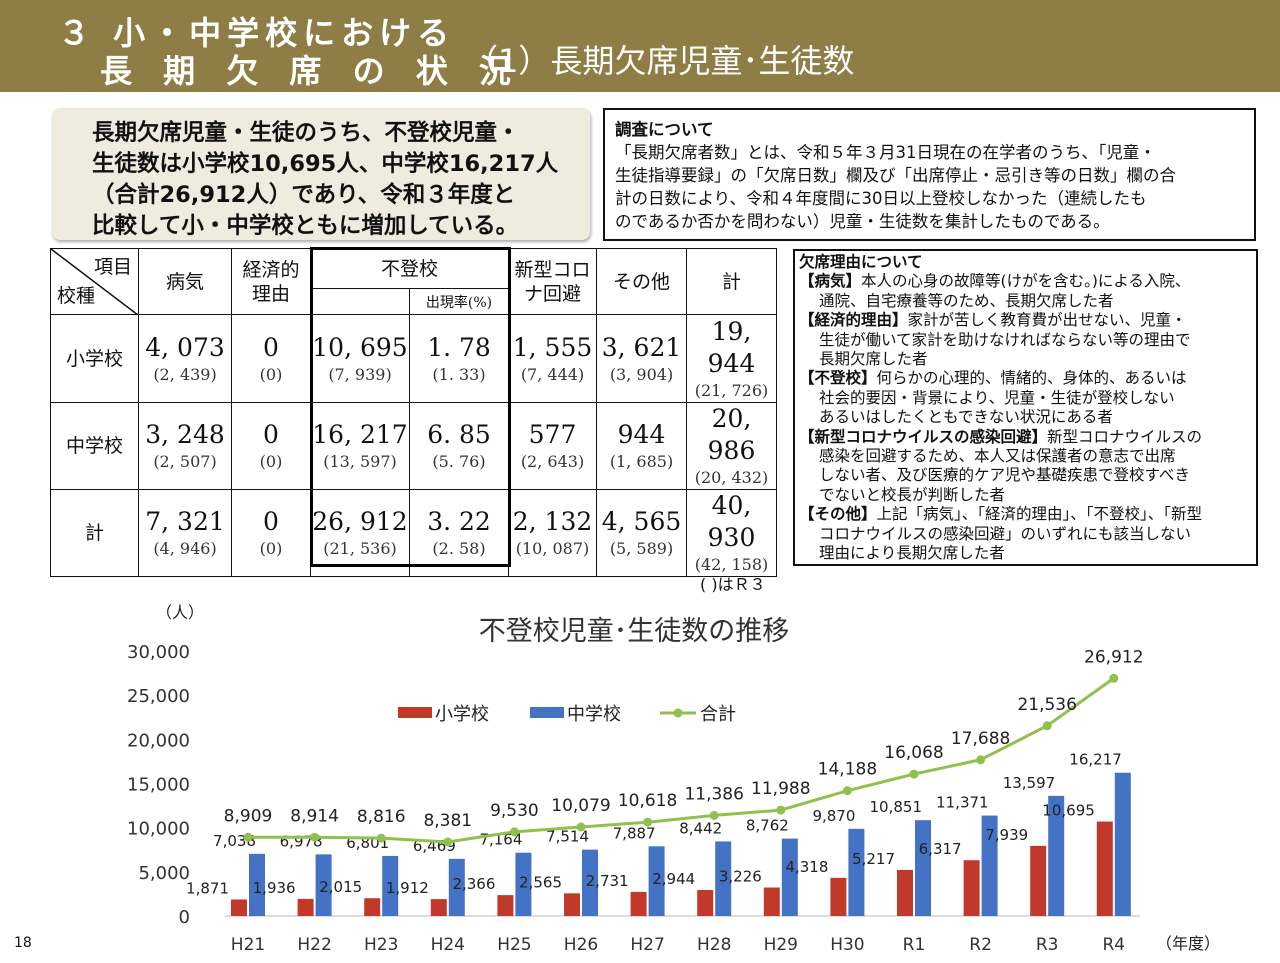  I want to click on survey-line: 「長期欠席者数」とは、令和５年３月31日現在の在学者のうち、「児童・, so click(885, 152).